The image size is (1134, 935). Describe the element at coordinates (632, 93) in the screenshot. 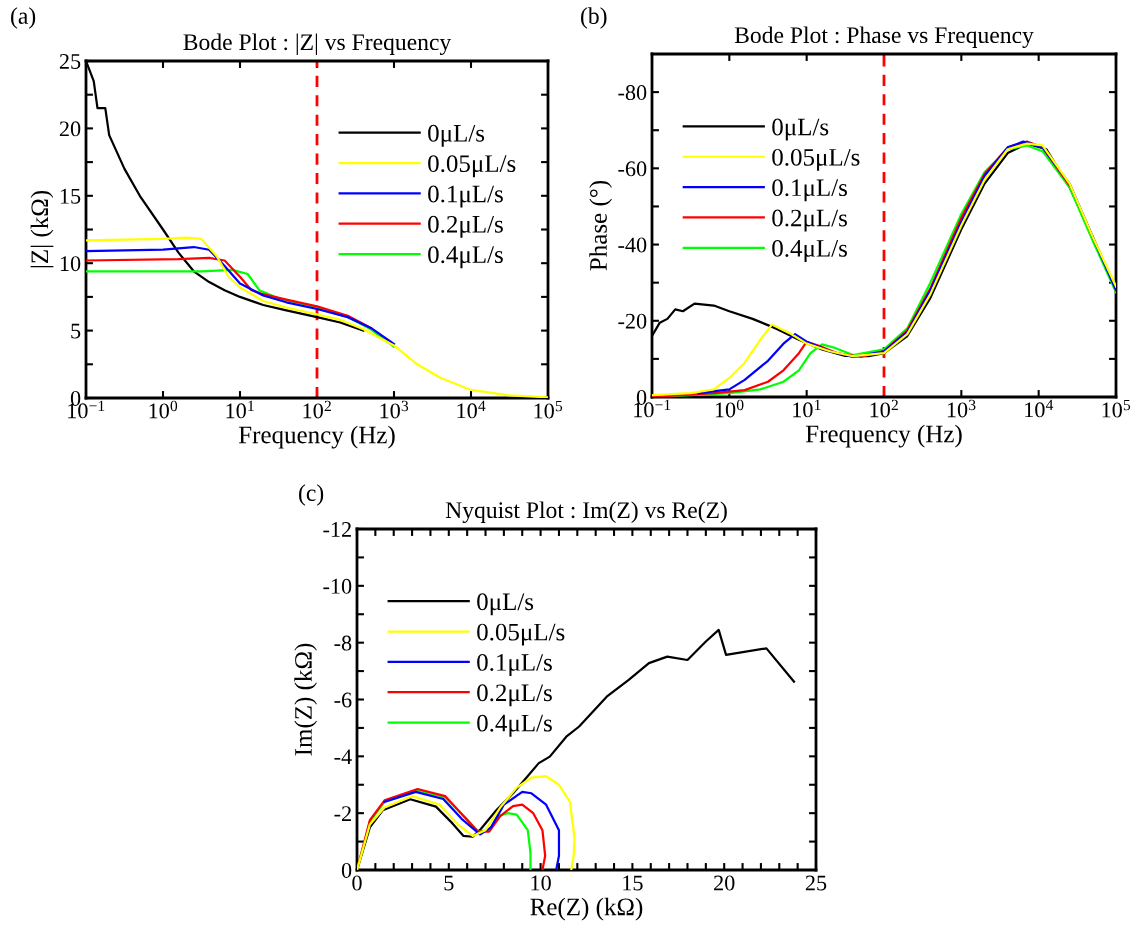

I see `y-tick-label: -80` at that location.